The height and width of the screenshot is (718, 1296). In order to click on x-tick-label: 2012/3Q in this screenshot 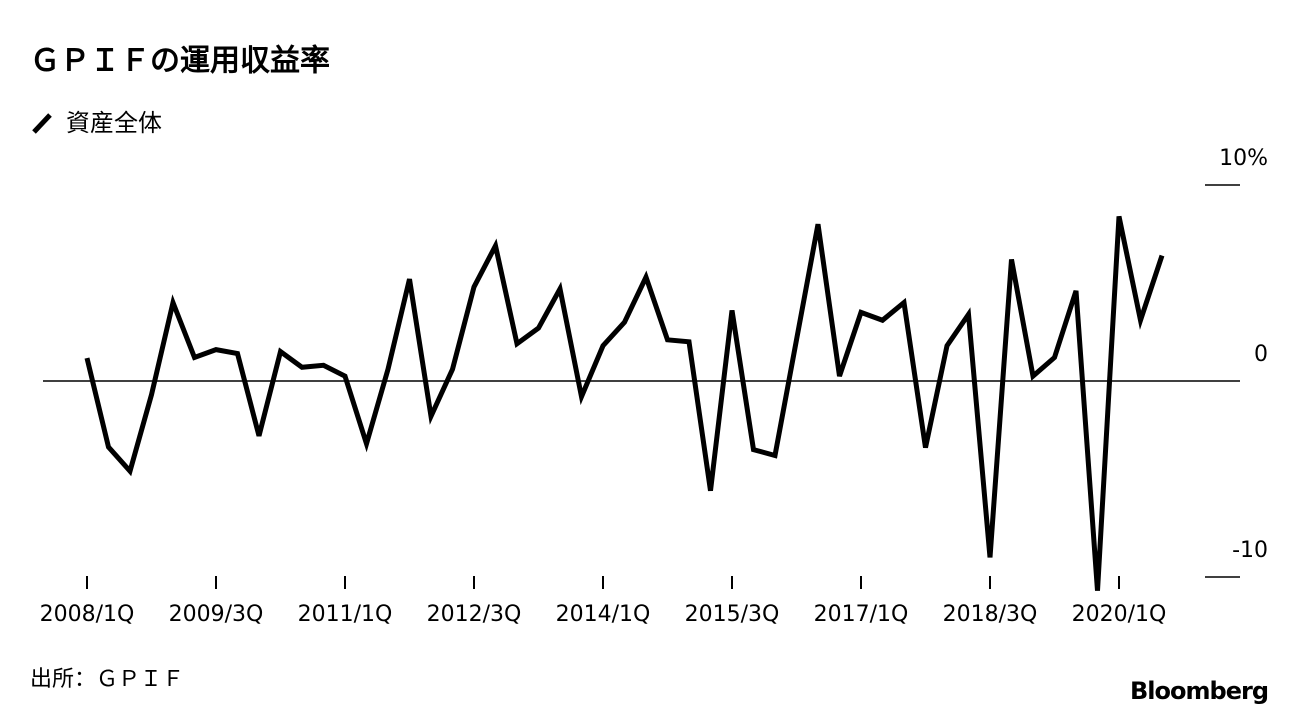, I will do `click(474, 614)`.